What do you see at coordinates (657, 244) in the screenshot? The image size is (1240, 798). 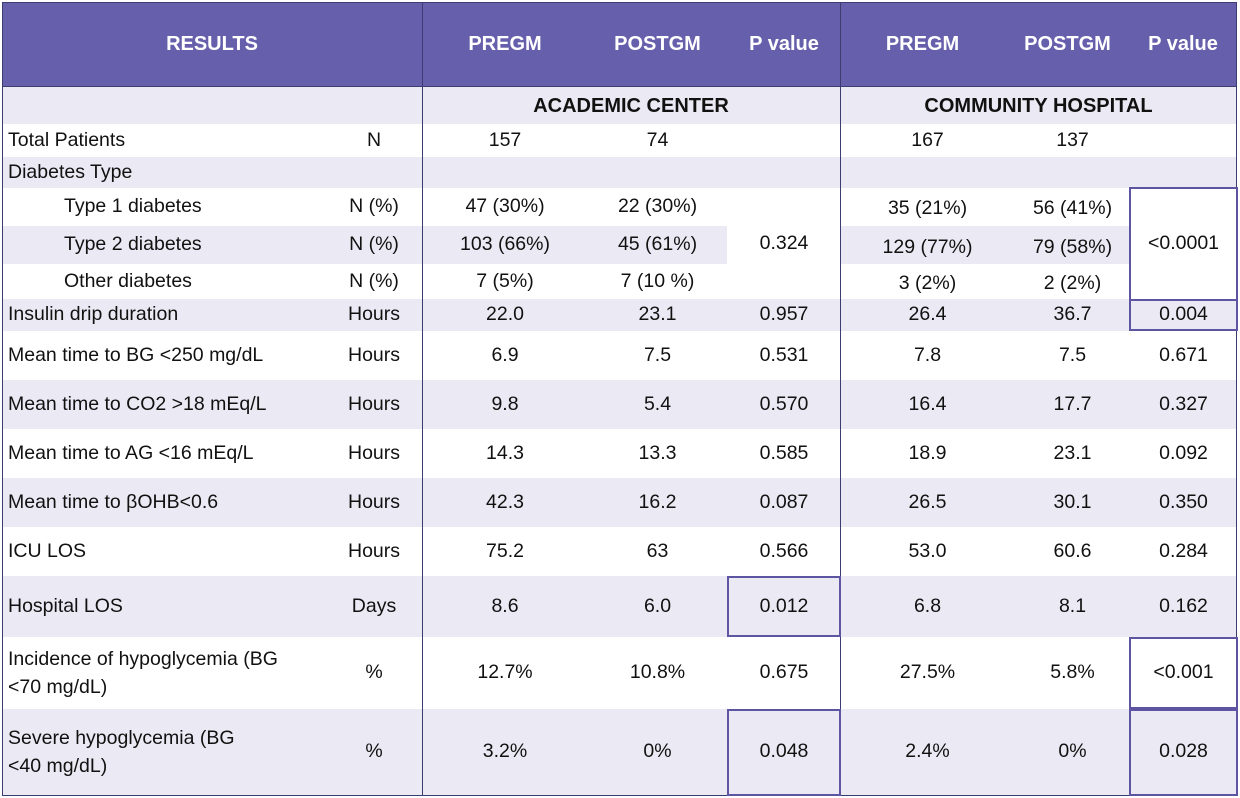 I see `value-type2-ac-post: 45 (61%)` at bounding box center [657, 244].